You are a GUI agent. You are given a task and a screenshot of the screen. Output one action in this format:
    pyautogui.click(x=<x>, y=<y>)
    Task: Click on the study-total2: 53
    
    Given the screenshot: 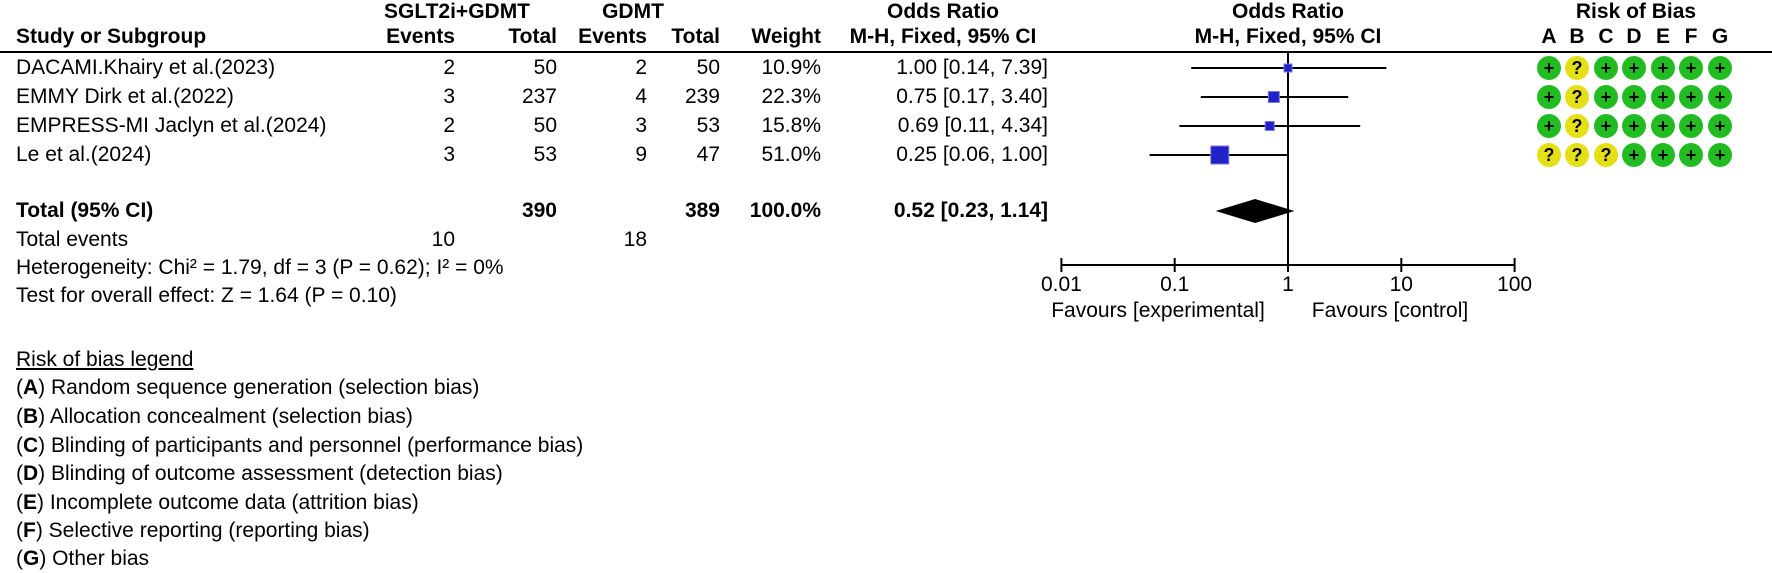 What is the action you would take?
    pyautogui.click(x=708, y=125)
    